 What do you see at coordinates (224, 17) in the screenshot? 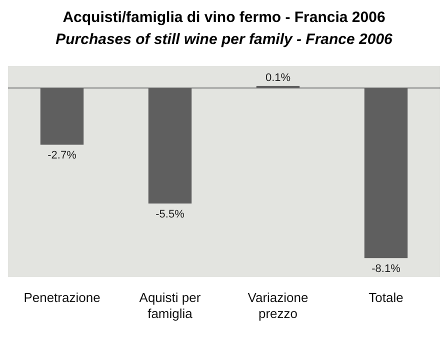
I see `chart-title: Acquisti/famiglia di vino fermo - Francia 2006` at bounding box center [224, 17].